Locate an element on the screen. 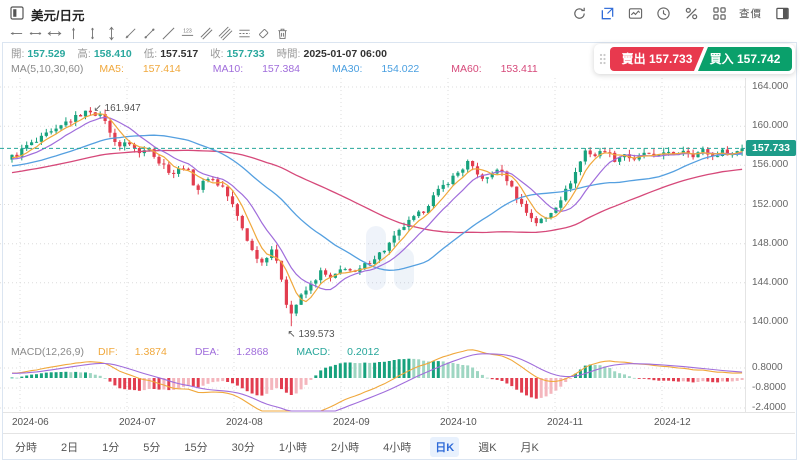 The width and height of the screenshot is (800, 461). trend-ray-icon is located at coordinates (130, 33).